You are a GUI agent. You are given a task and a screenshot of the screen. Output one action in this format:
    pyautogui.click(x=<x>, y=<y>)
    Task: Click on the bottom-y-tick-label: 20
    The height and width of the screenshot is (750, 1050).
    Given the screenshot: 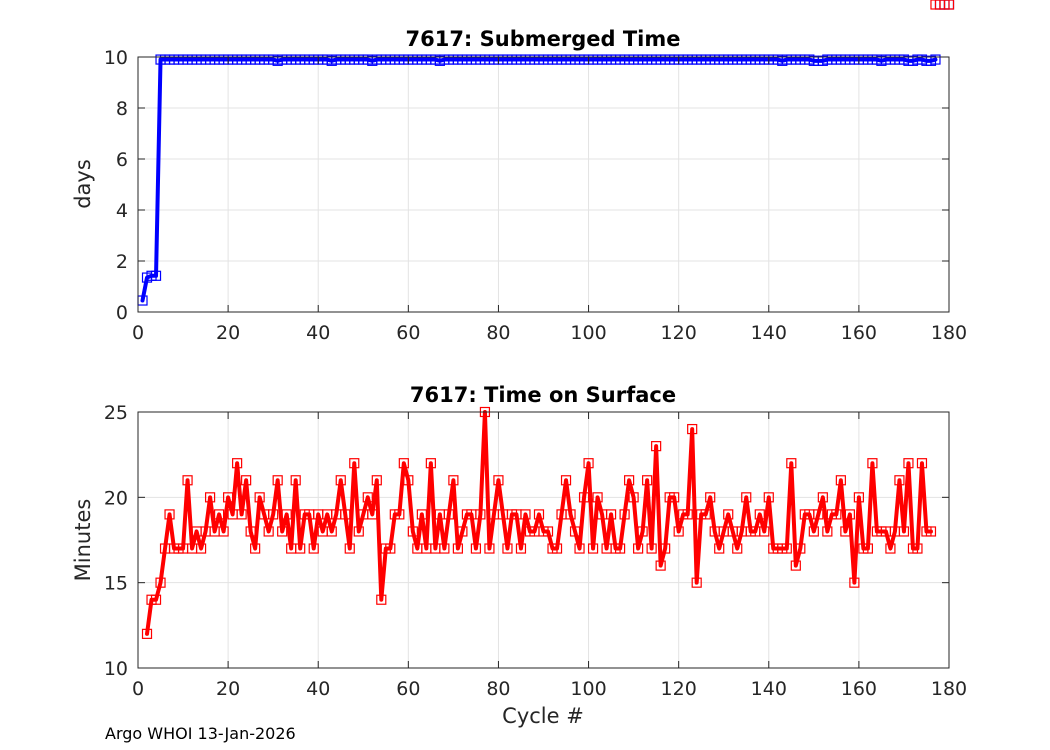 What is the action you would take?
    pyautogui.click(x=116, y=498)
    